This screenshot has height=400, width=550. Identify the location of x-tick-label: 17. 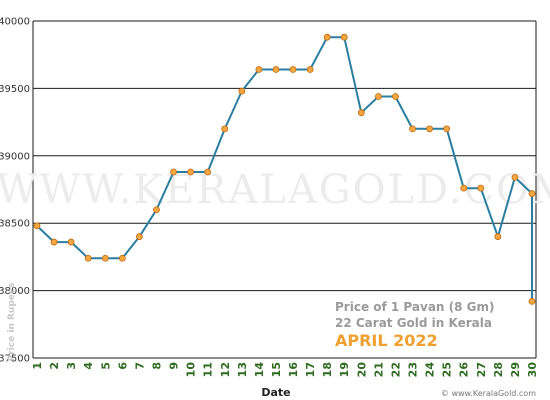
(310, 369).